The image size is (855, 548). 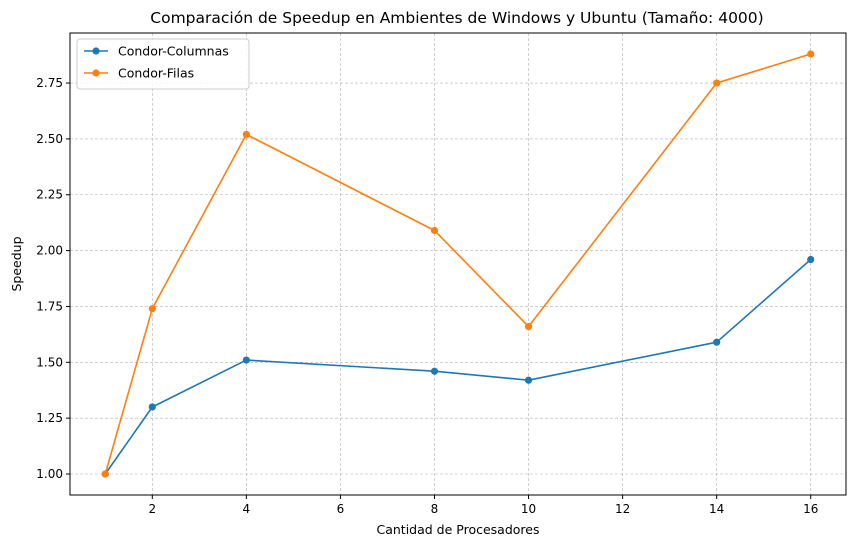 I want to click on y-tick-label: 2.25, so click(x=49, y=195).